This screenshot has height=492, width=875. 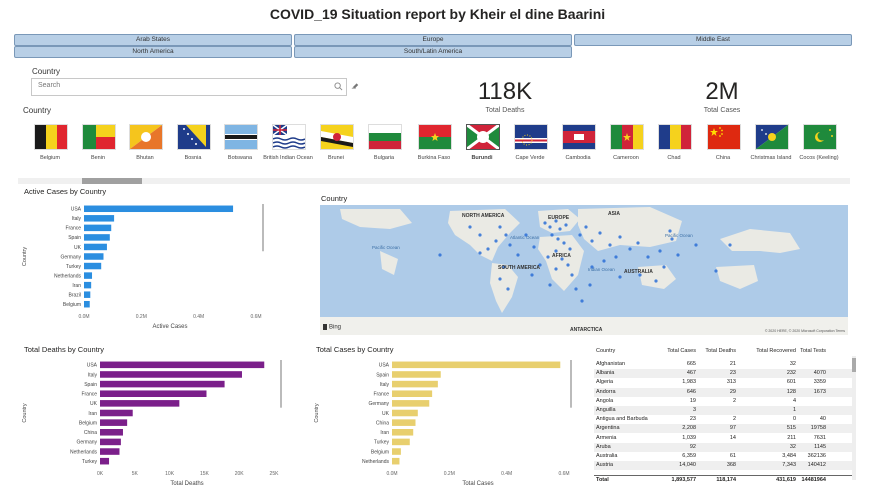 What do you see at coordinates (674, 158) in the screenshot?
I see `flag-label-chad: Chad` at bounding box center [674, 158].